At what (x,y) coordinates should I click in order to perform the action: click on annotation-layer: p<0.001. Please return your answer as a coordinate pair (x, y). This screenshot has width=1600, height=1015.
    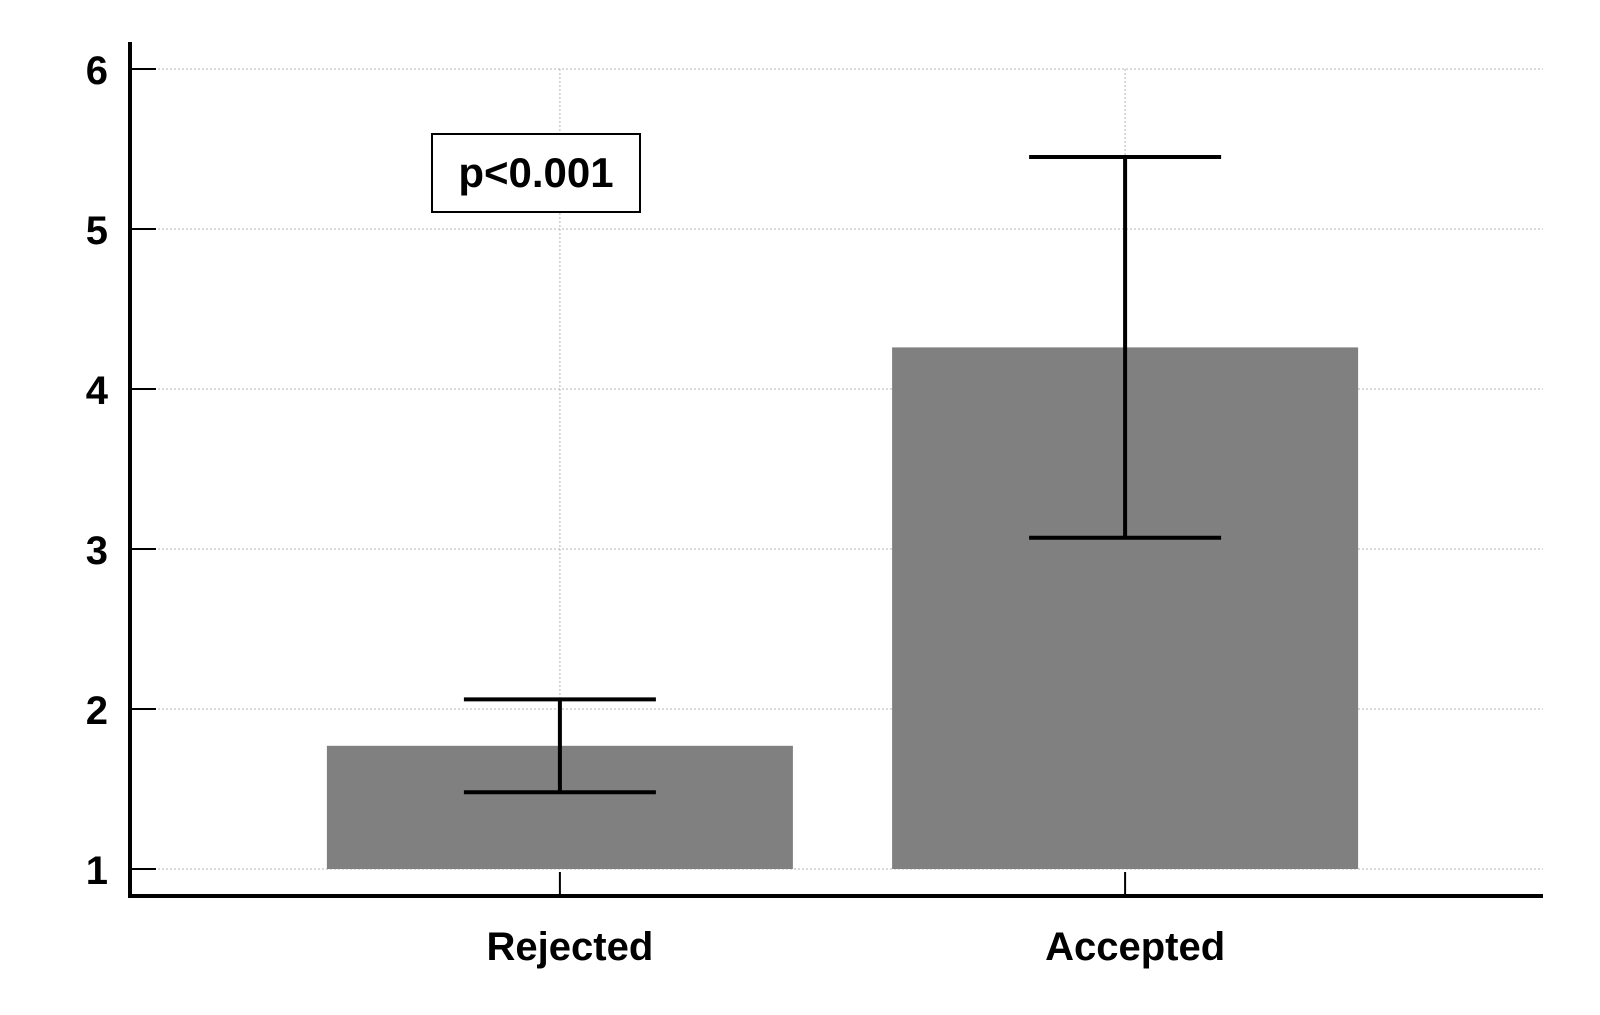
    Looking at the image, I should click on (536, 173).